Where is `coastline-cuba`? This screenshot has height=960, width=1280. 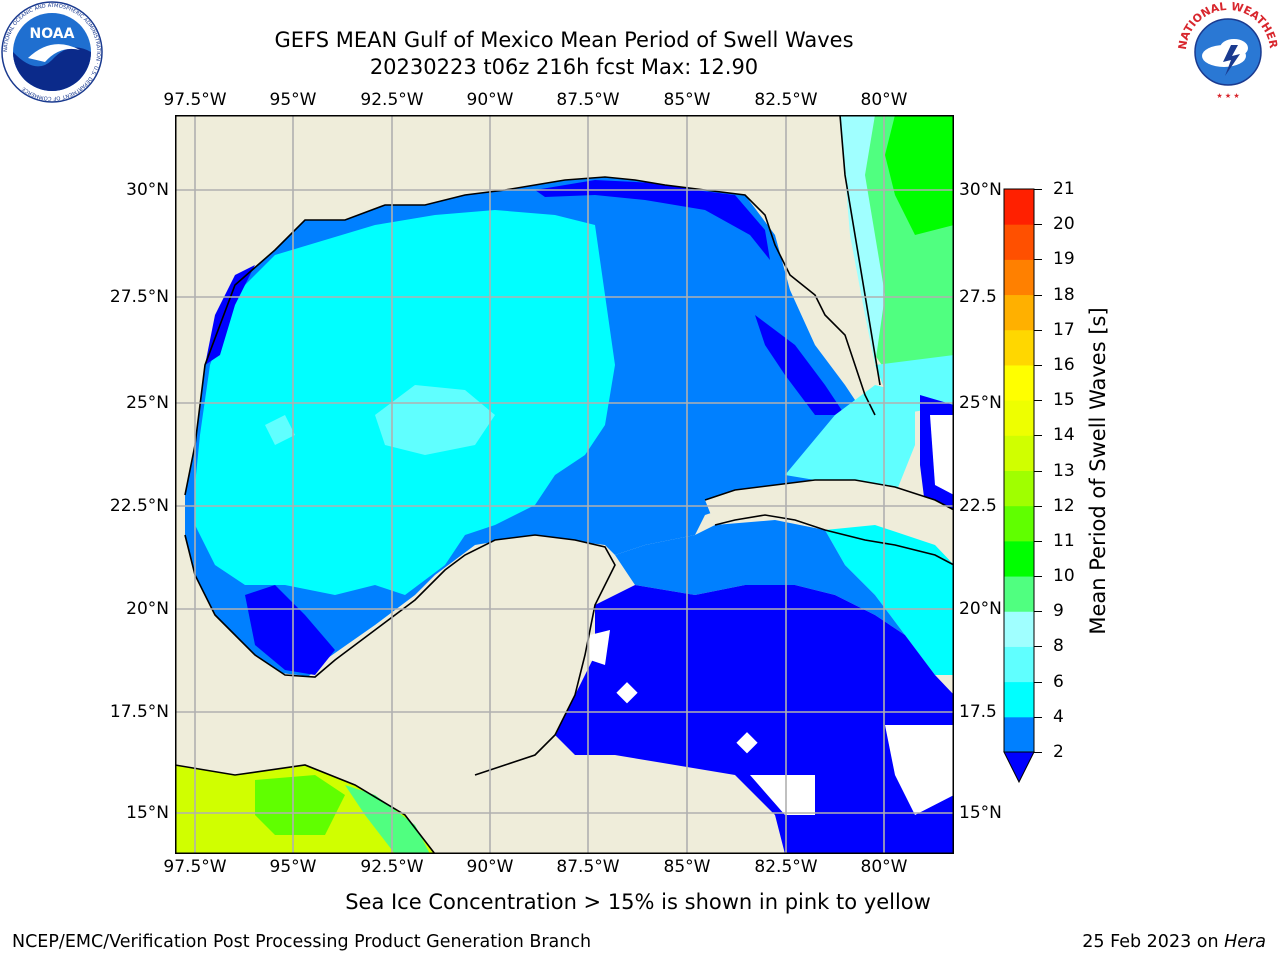 coastline-cuba is located at coordinates (829, 495).